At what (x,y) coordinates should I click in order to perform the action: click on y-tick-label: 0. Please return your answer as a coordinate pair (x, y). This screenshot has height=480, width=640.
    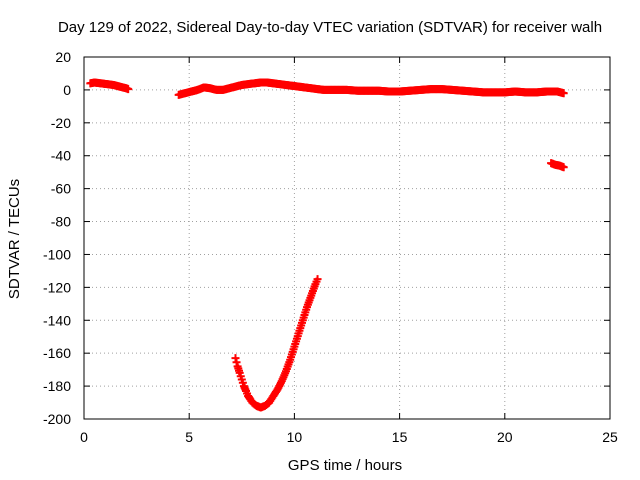
    Looking at the image, I should click on (67, 90).